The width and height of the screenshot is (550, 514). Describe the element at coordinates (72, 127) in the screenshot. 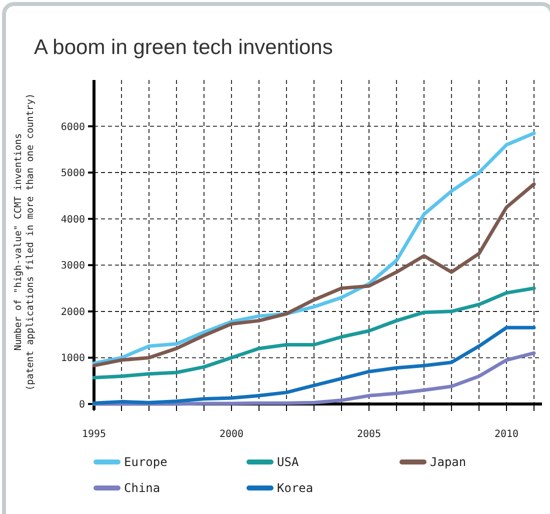

I see `y-tick-label: 6000` at that location.